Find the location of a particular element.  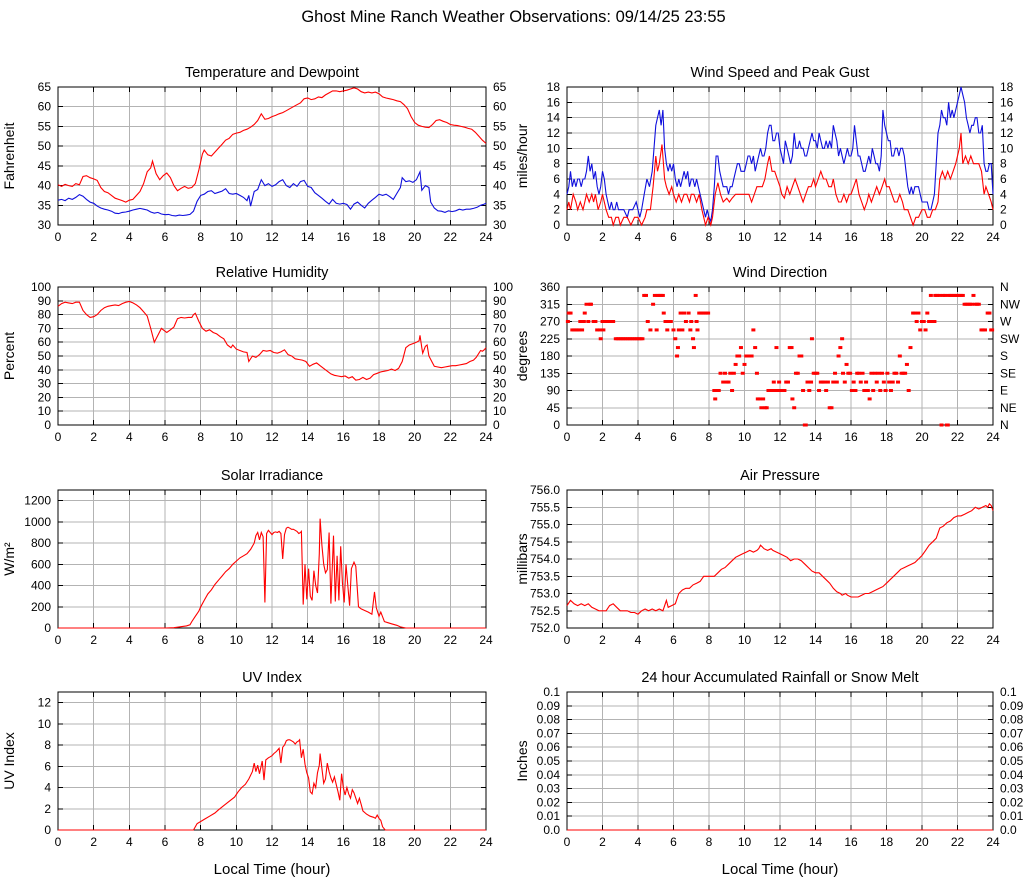

y-tick-label-right: 12 is located at coordinates (1007, 133).